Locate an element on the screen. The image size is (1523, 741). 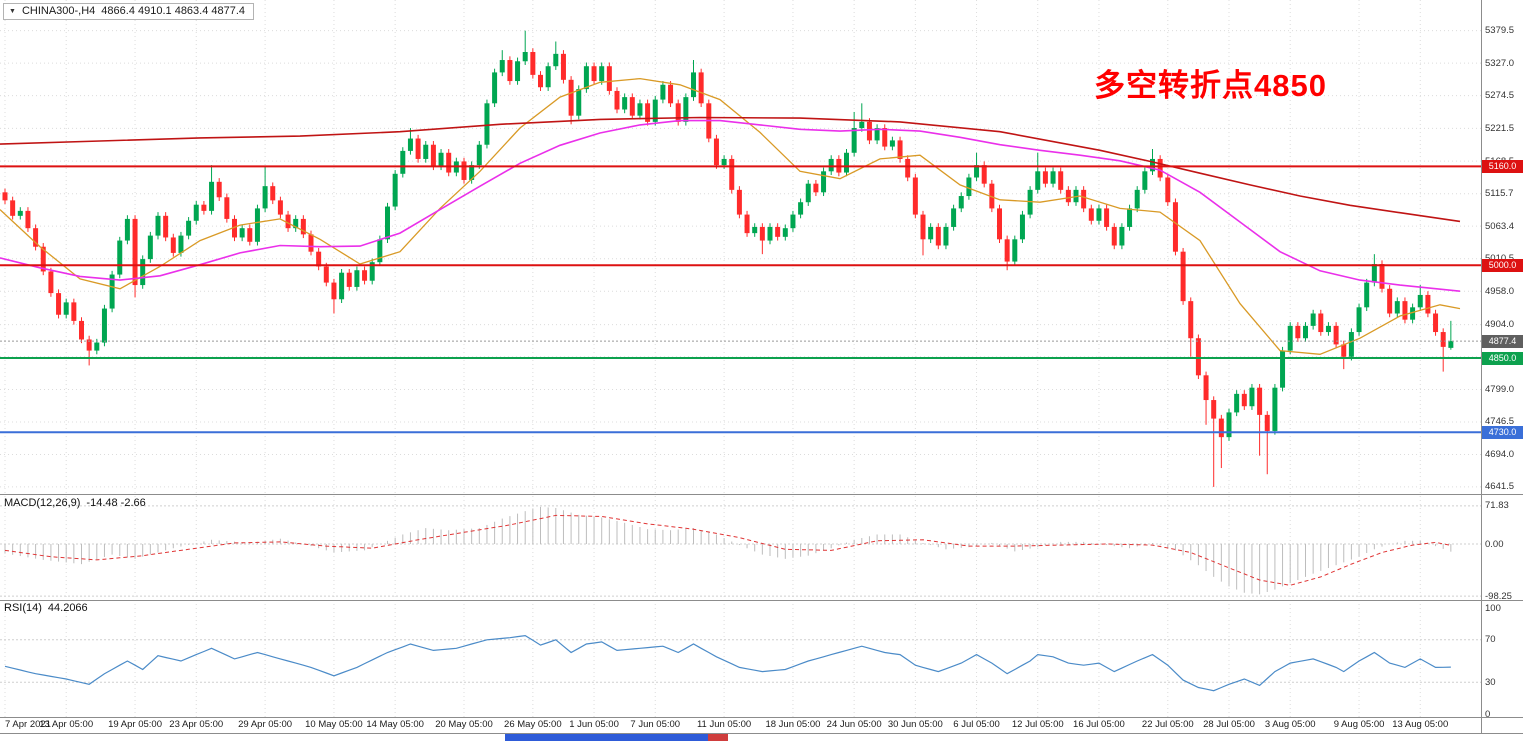
macd-values: -14.48 -2.66 is located at coordinates (116, 503).